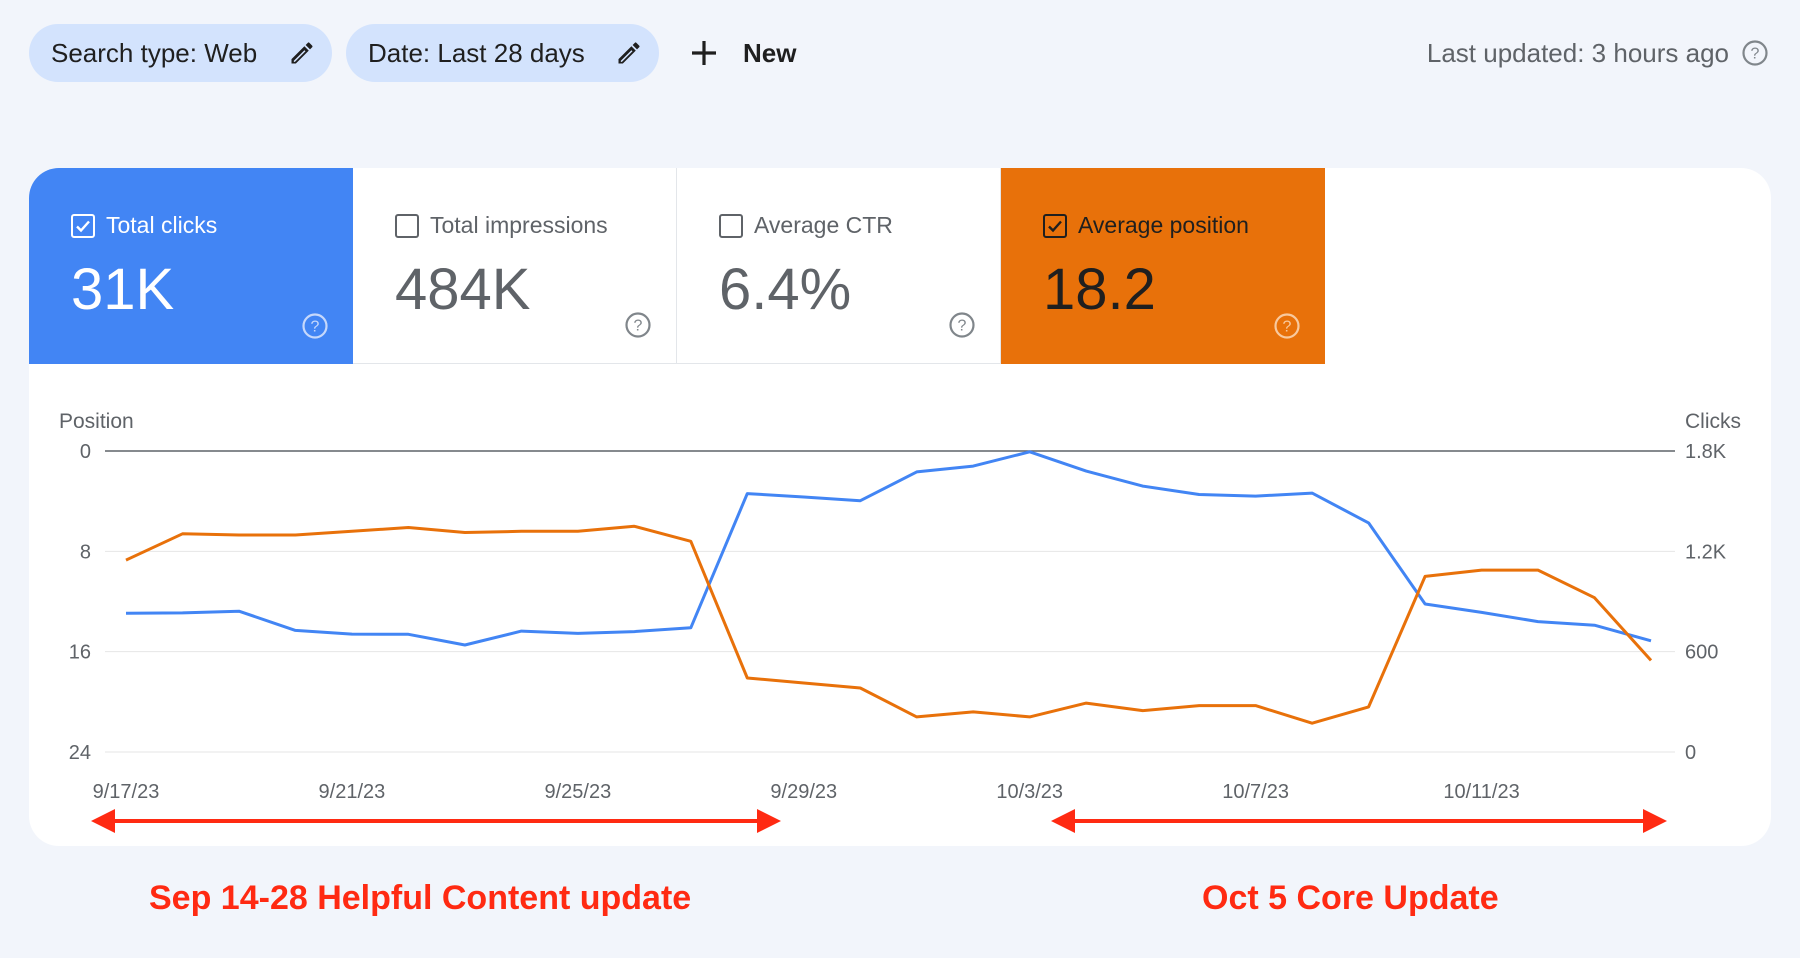 The height and width of the screenshot is (958, 1800). What do you see at coordinates (1350, 898) in the screenshot?
I see `core-update-annotation: Oct 5 Core Update` at bounding box center [1350, 898].